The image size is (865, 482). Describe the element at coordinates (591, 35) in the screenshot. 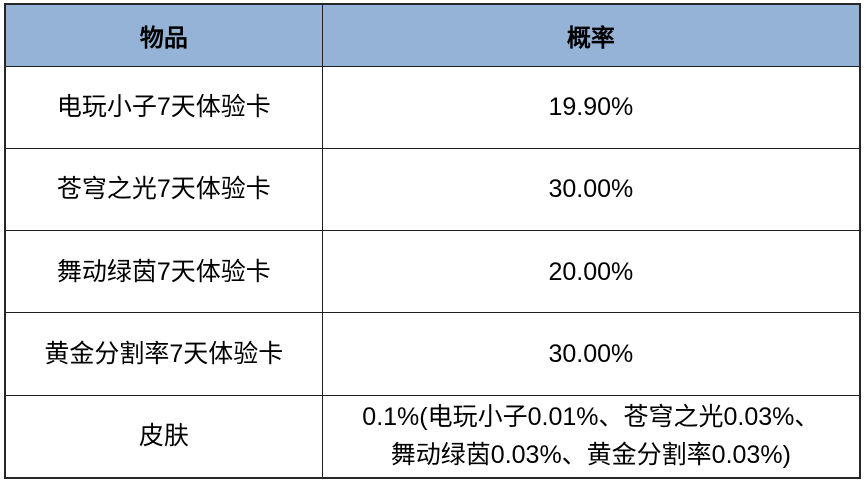

I see `probability-column-header: 概率` at that location.